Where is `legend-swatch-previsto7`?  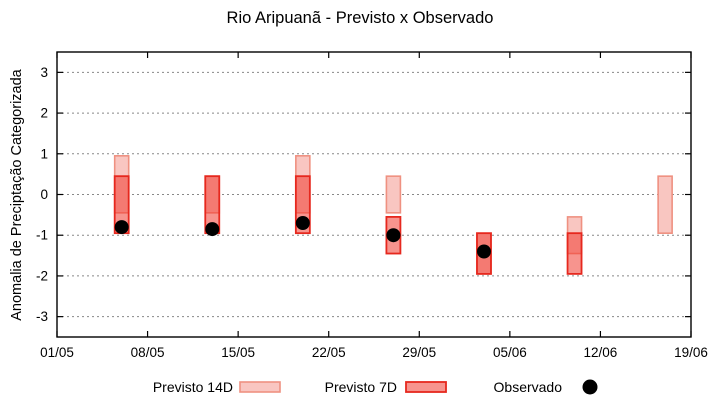
legend-swatch-previsto7 is located at coordinates (426, 387).